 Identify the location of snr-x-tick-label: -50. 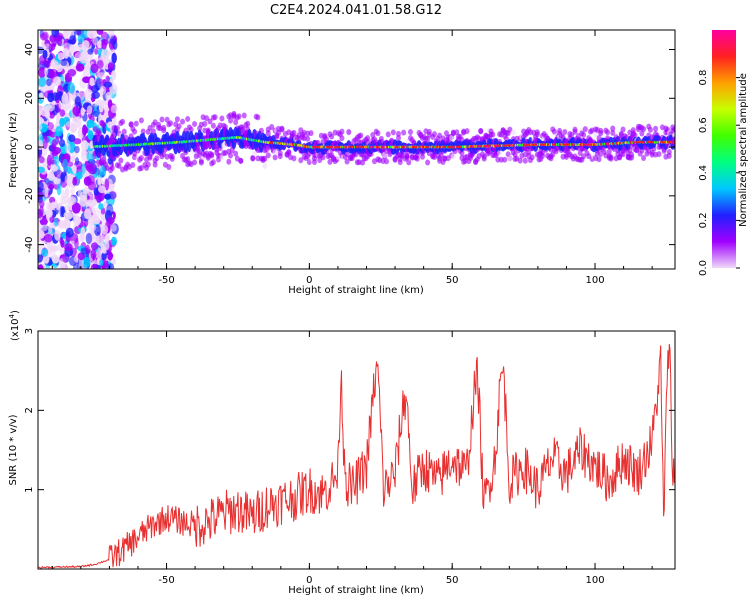
(166, 580).